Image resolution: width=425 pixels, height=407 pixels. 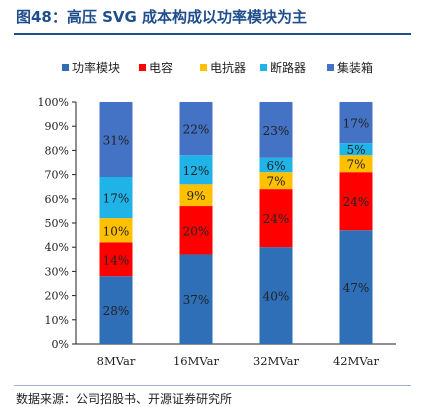 What do you see at coordinates (57, 199) in the screenshot?
I see `y-tick-label: 60%` at bounding box center [57, 199].